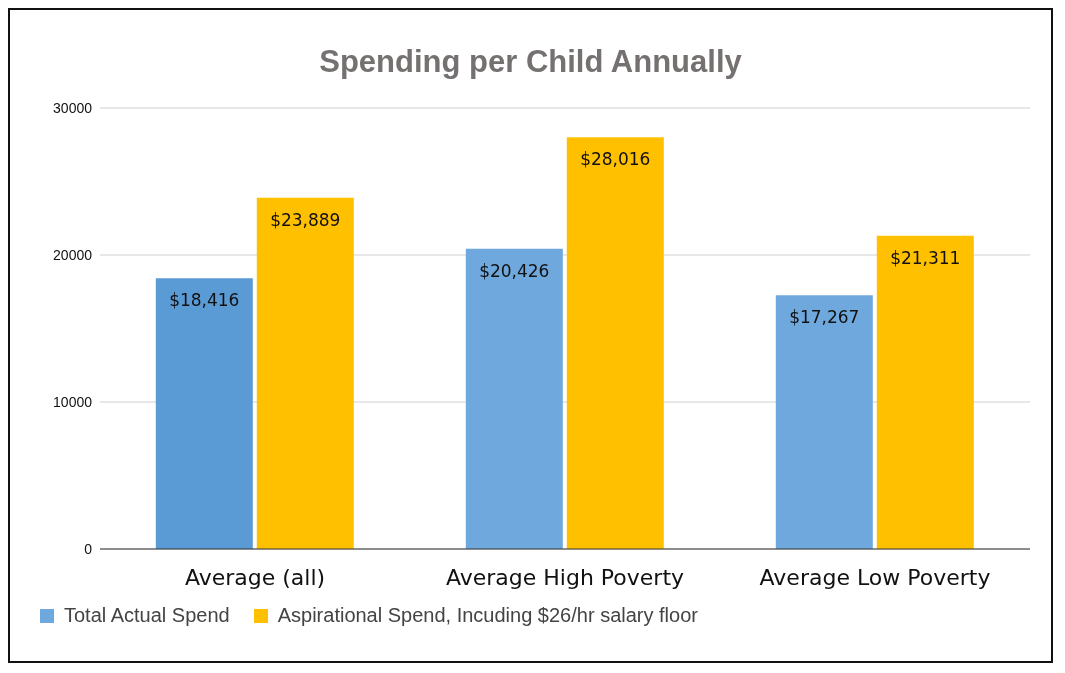 The height and width of the screenshot is (673, 1065). What do you see at coordinates (615, 159) in the screenshot?
I see `data-label: $28,016` at bounding box center [615, 159].